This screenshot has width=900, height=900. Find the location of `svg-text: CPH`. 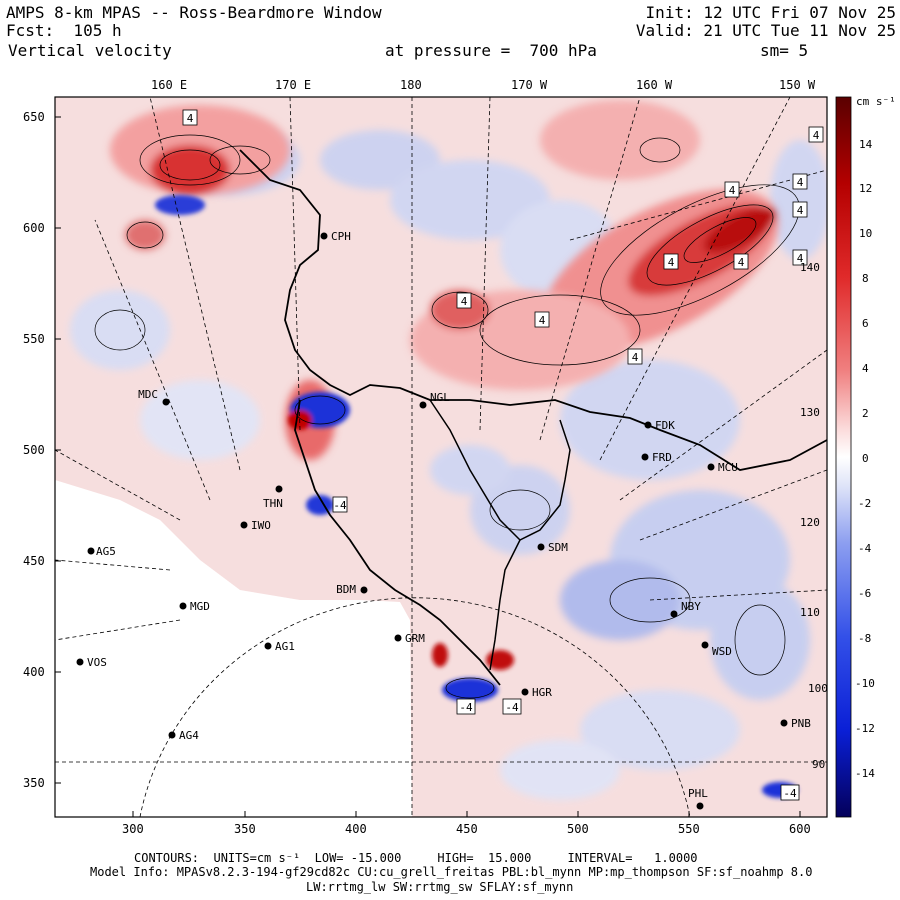

svg-text: CPH is located at coordinates (341, 236).